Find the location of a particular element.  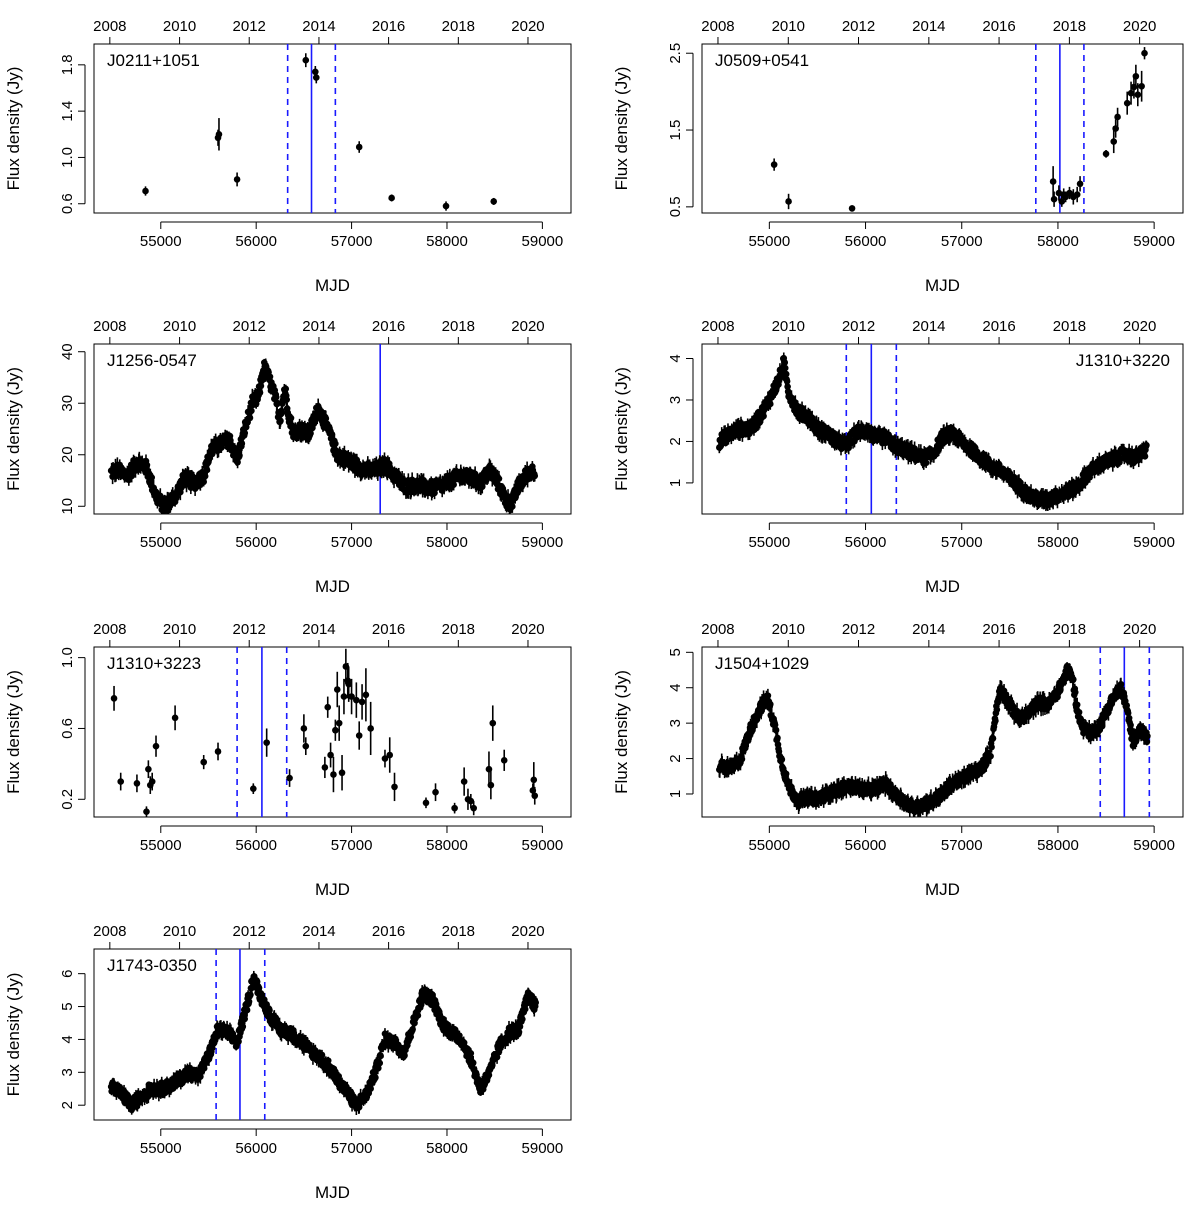

source-label: J1310+3220 is located at coordinates (1123, 360).